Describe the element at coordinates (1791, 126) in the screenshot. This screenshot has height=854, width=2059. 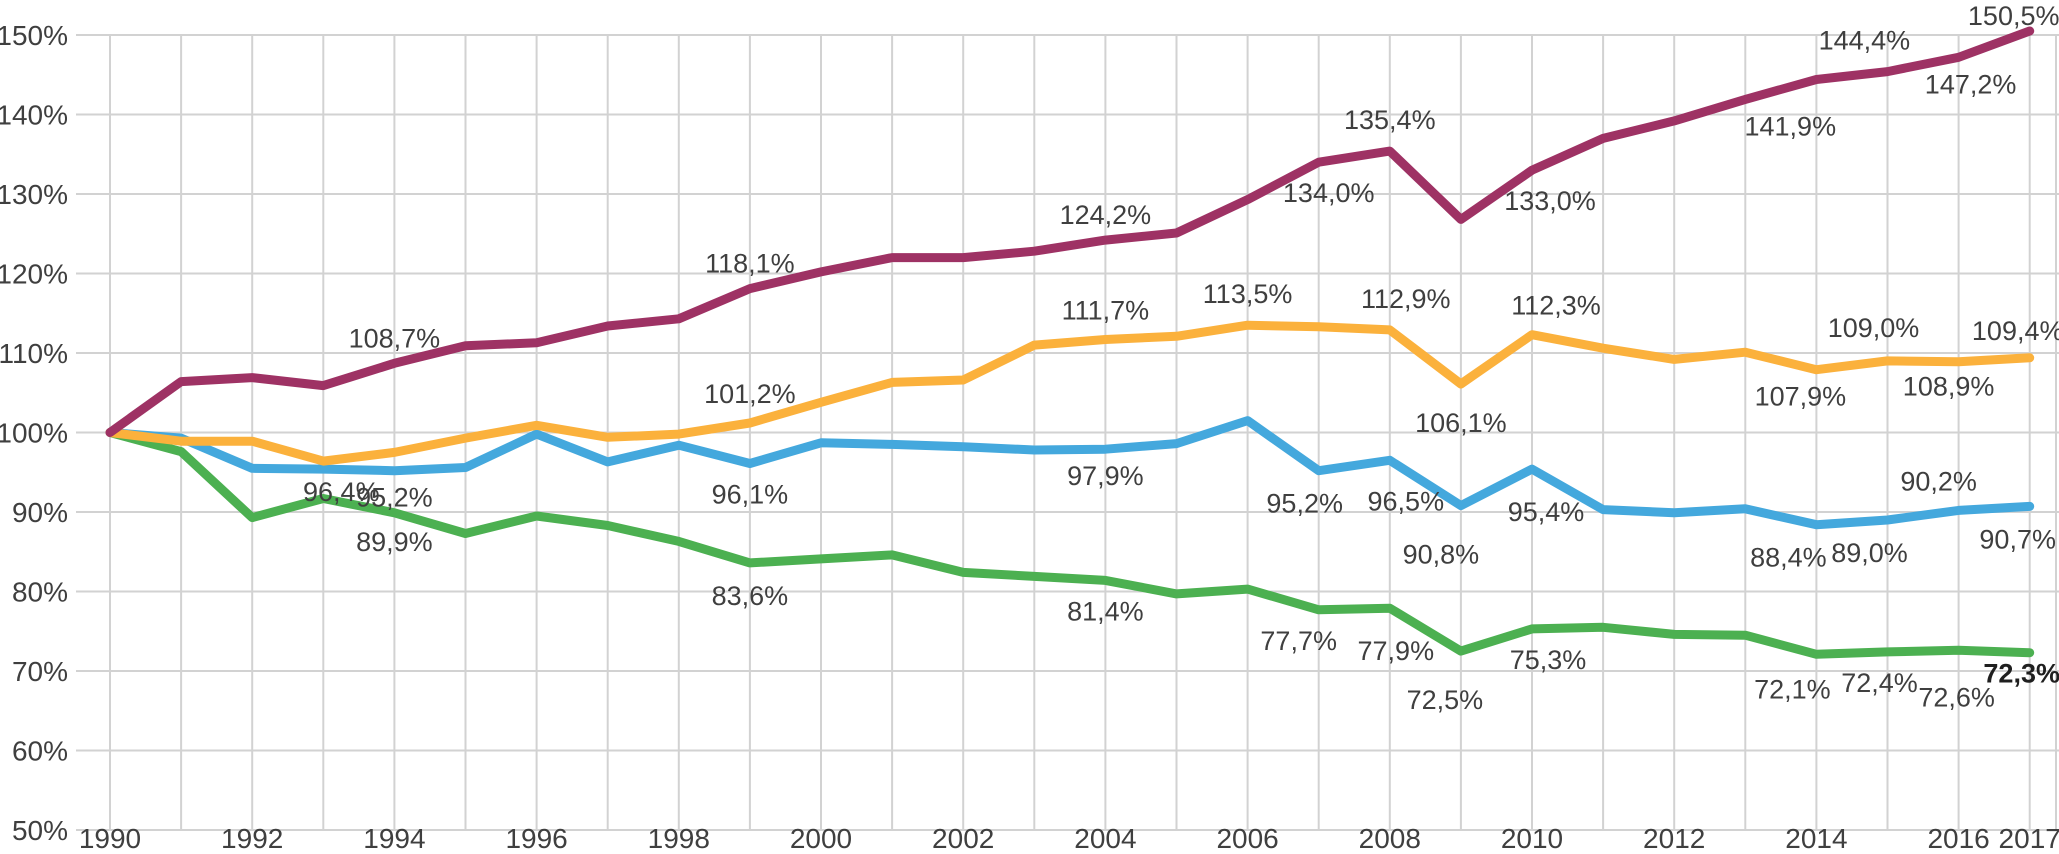
I see `data-label-purple-line-2013: 141,9%` at that location.